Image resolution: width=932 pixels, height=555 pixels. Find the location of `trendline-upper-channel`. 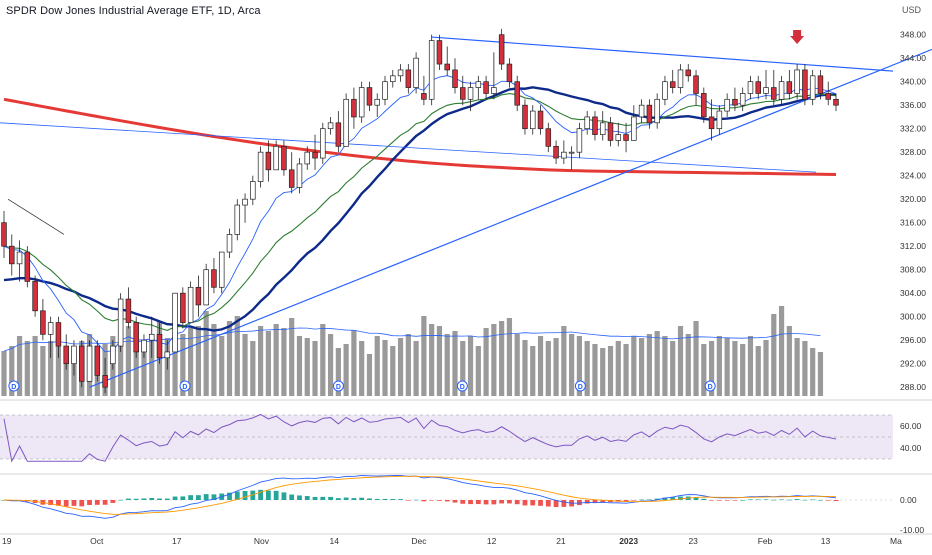

trendline-upper-channel is located at coordinates (408, 147).